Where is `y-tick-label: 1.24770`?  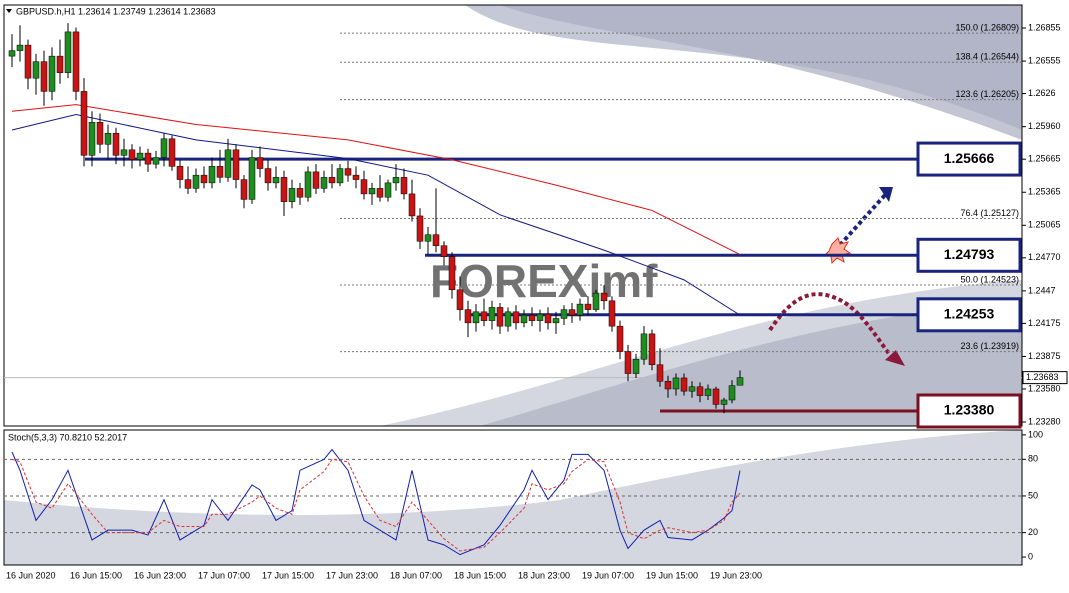
y-tick-label: 1.24770 is located at coordinates (1044, 257).